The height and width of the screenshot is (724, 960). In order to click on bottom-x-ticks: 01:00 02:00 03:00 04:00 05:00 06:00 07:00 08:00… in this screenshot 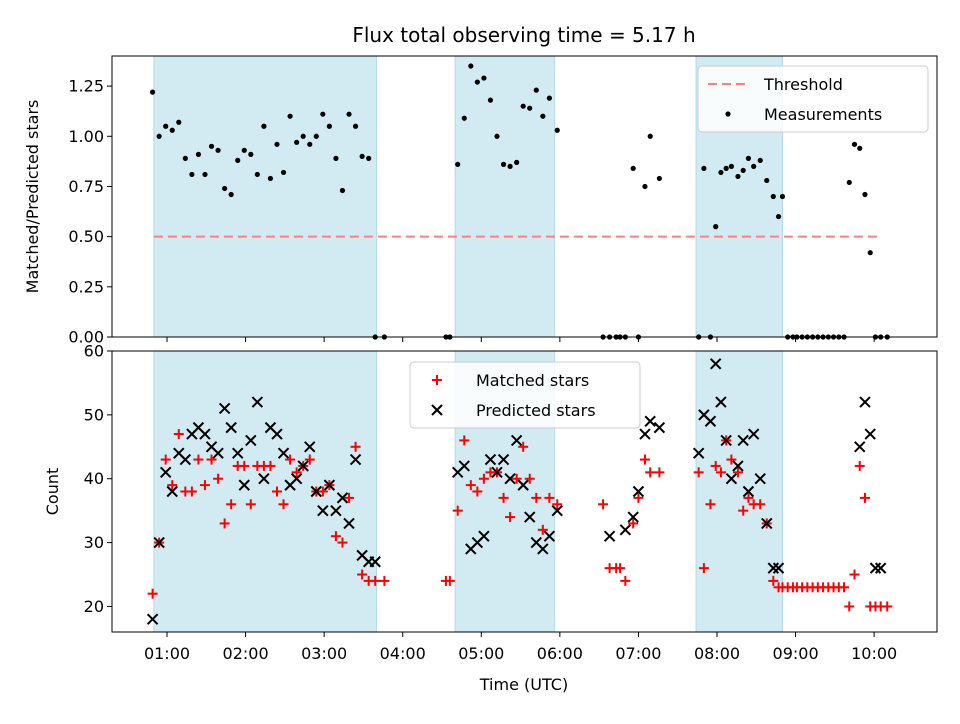, I will do `click(520, 647)`.